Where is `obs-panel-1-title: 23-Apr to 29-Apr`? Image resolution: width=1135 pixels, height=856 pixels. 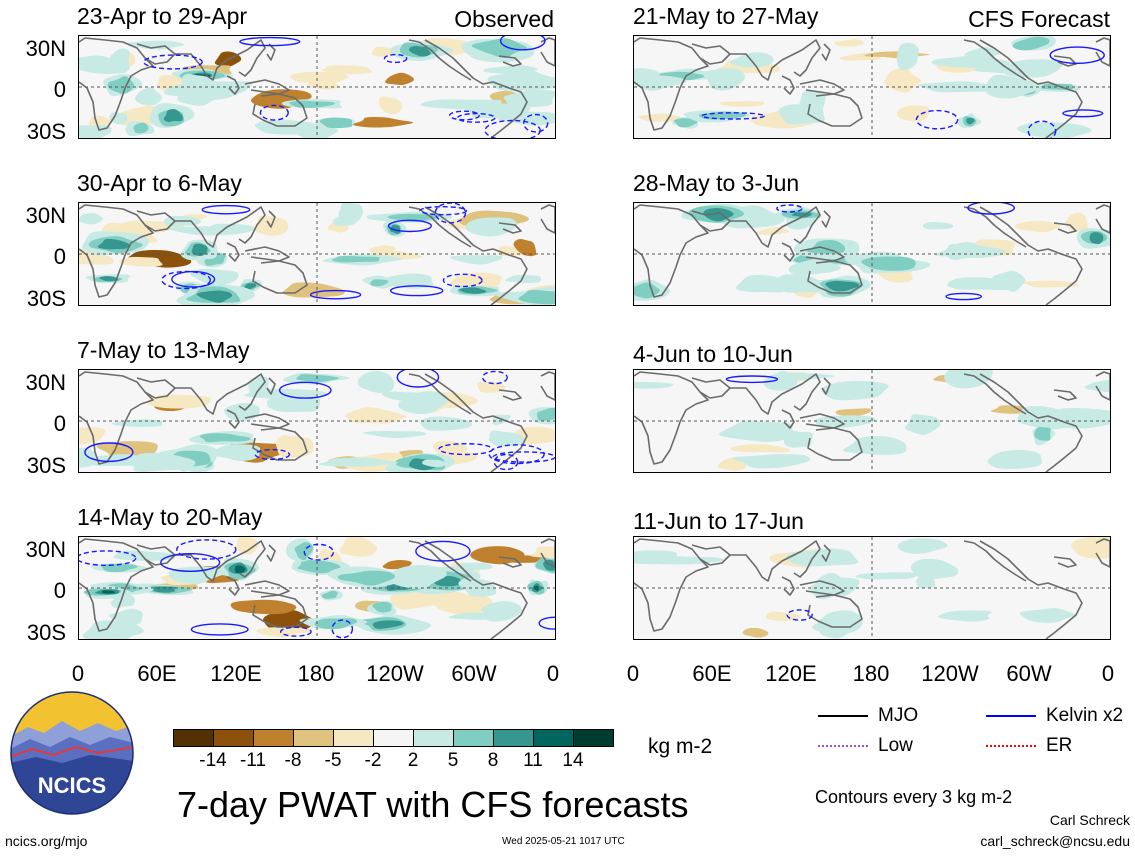 obs-panel-1-title: 23-Apr to 29-Apr is located at coordinates (162, 16).